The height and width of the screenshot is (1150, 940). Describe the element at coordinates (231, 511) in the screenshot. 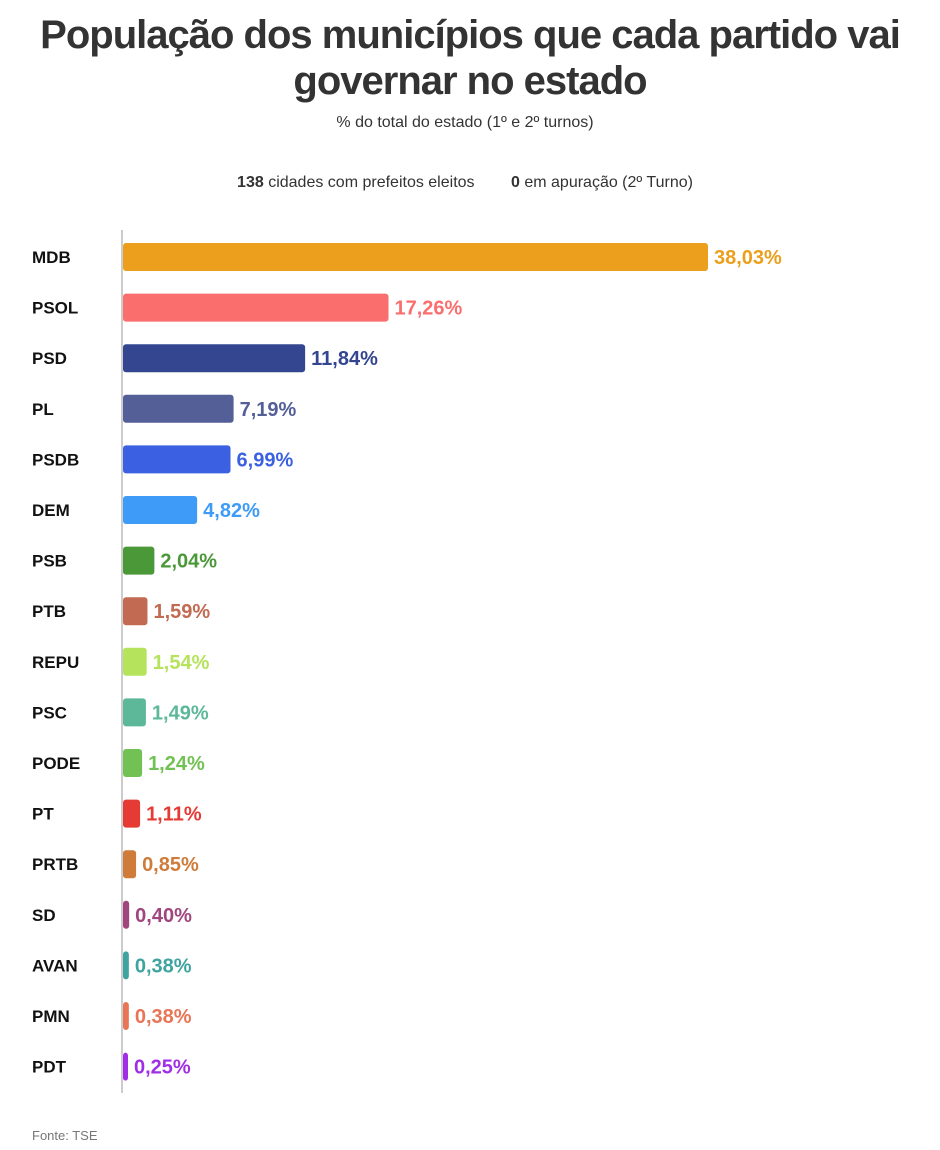

I see `value-label: 4,82%` at that location.